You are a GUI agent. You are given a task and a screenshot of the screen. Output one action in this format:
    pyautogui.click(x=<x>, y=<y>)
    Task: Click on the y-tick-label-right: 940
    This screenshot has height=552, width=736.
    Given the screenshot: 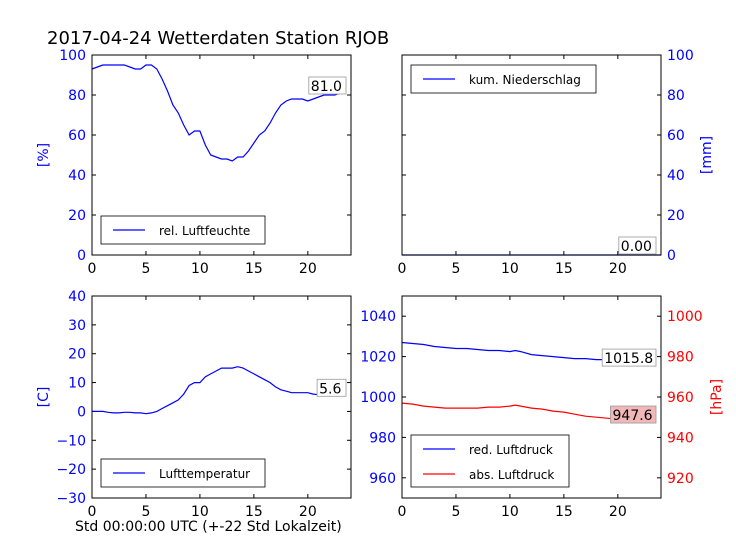 What is the action you would take?
    pyautogui.click(x=680, y=438)
    